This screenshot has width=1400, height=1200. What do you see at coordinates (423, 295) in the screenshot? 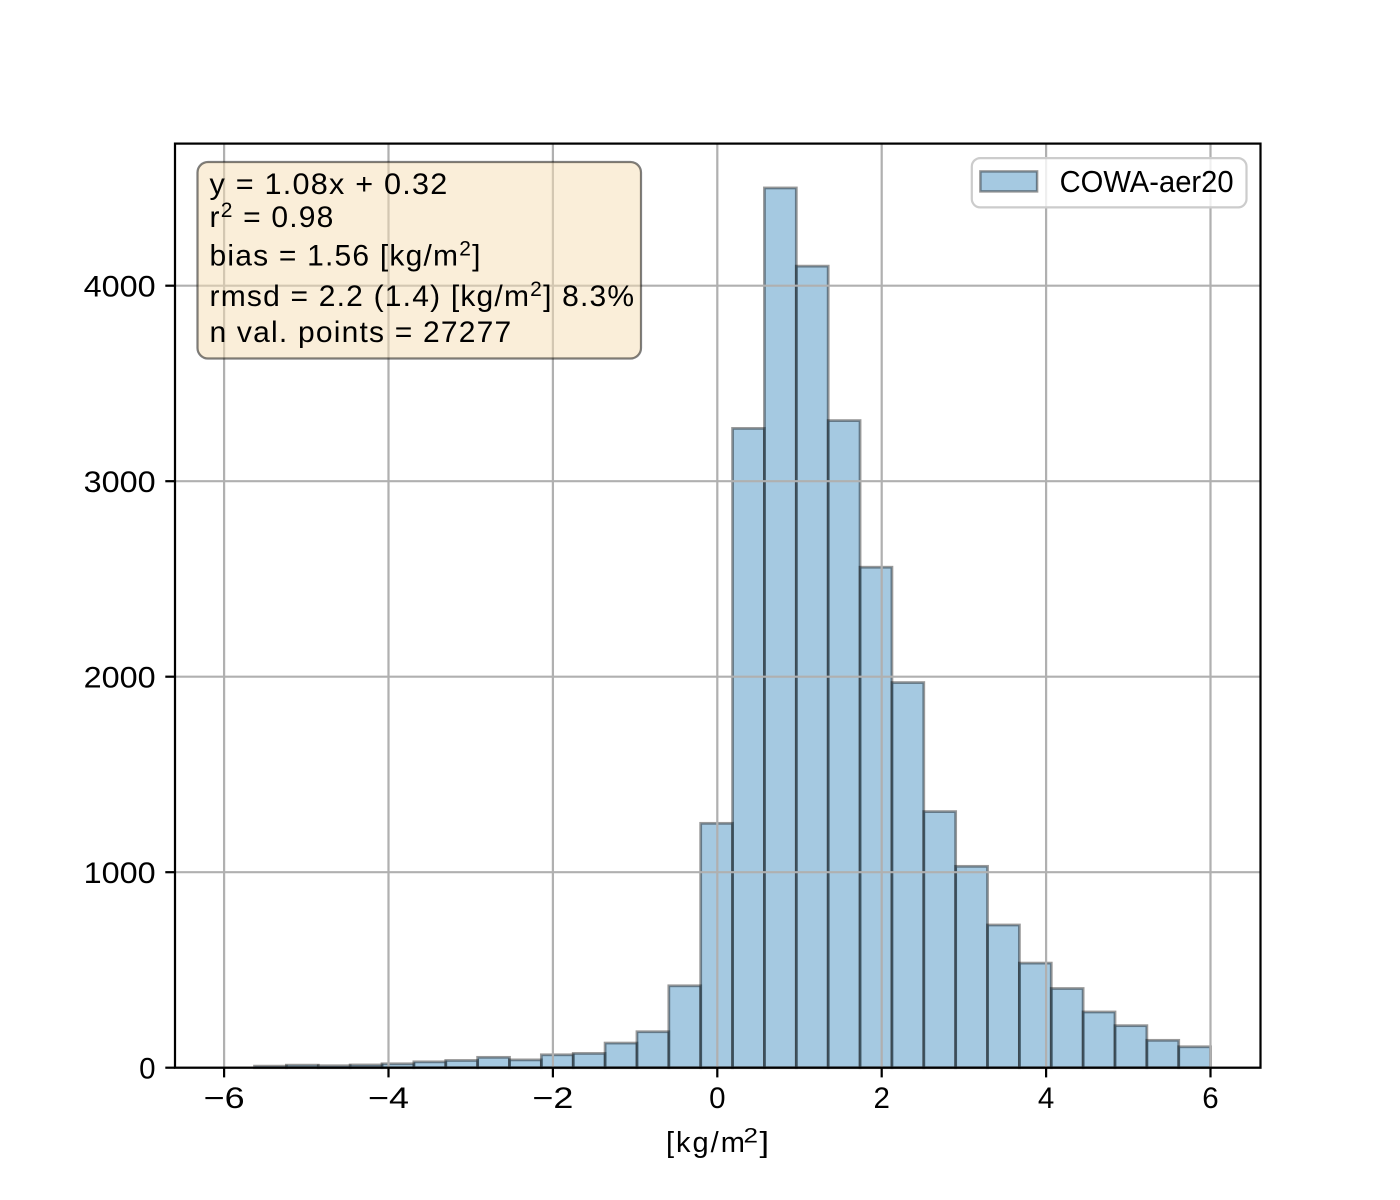
I see `svg-text: rmsd = 2.2 (1.4) [kg/m2] 8.3%` at bounding box center [423, 295].